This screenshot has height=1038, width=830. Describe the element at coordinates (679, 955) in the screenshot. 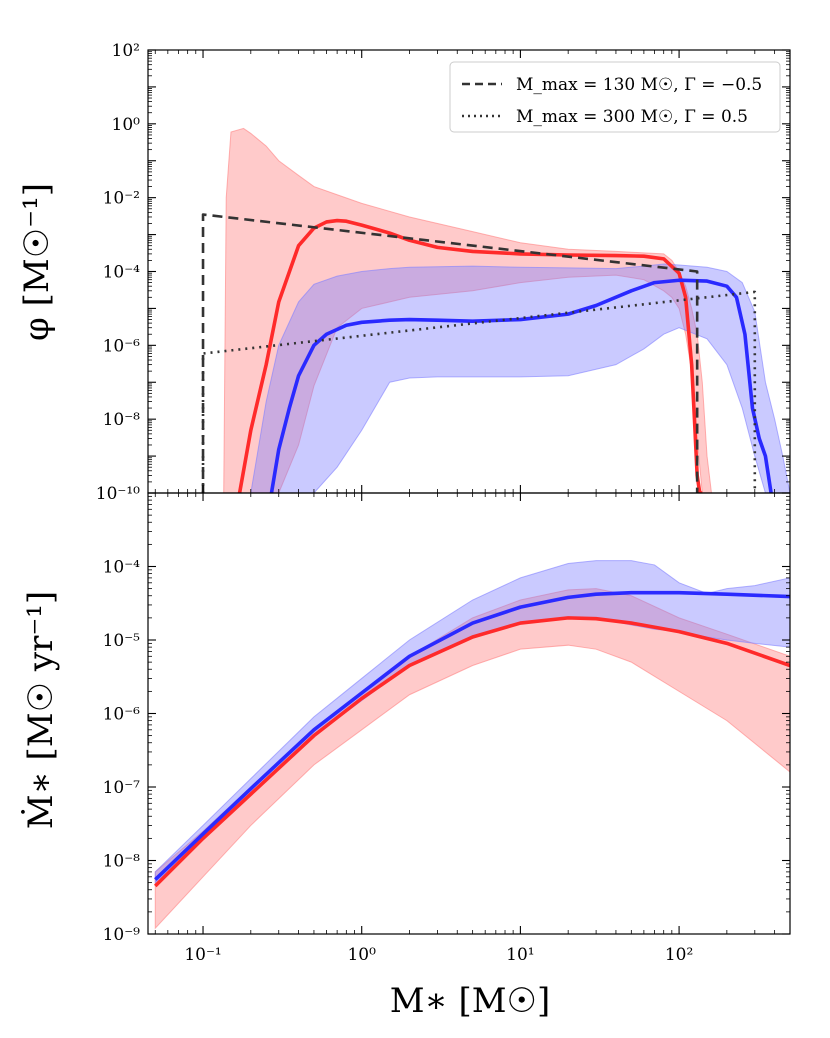

I see `x-tick-label: 10²` at that location.